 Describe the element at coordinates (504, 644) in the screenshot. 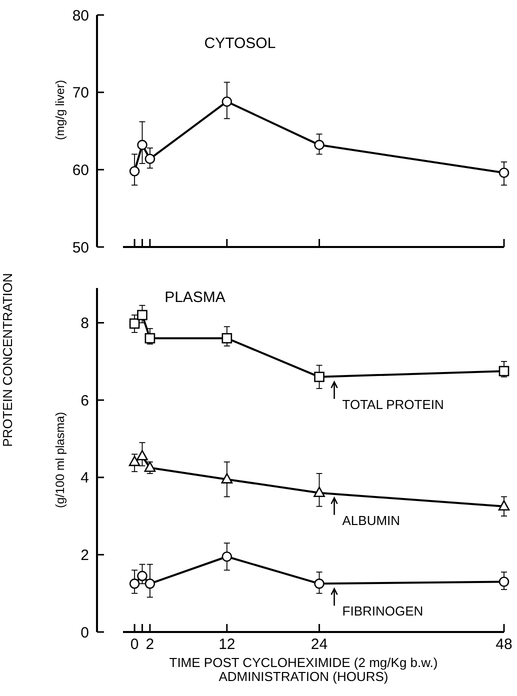

I see `x-tick-label: 48` at that location.